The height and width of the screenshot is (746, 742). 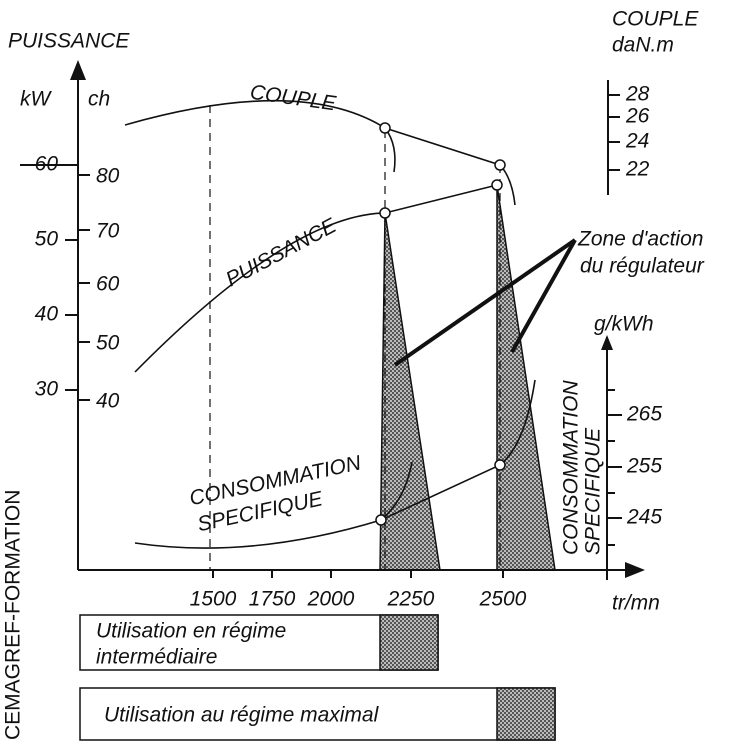 I want to click on ch-tick: 80, so click(x=108, y=176).